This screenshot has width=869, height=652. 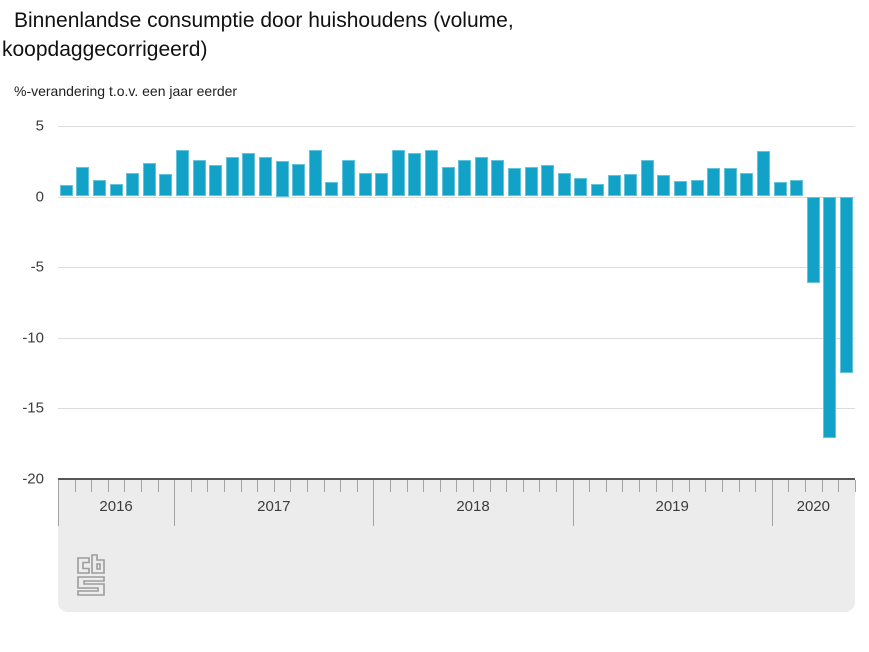 I want to click on year-label-2018: 2018, so click(x=473, y=506).